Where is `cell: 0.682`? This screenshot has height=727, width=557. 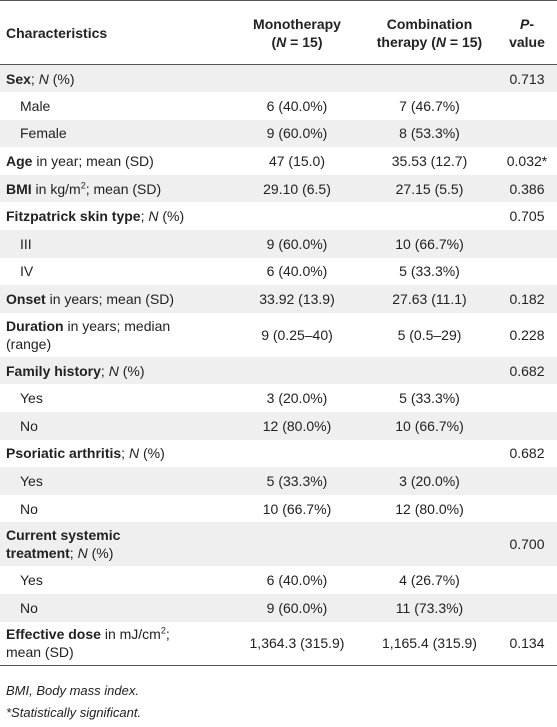 cell: 0.682 is located at coordinates (527, 370).